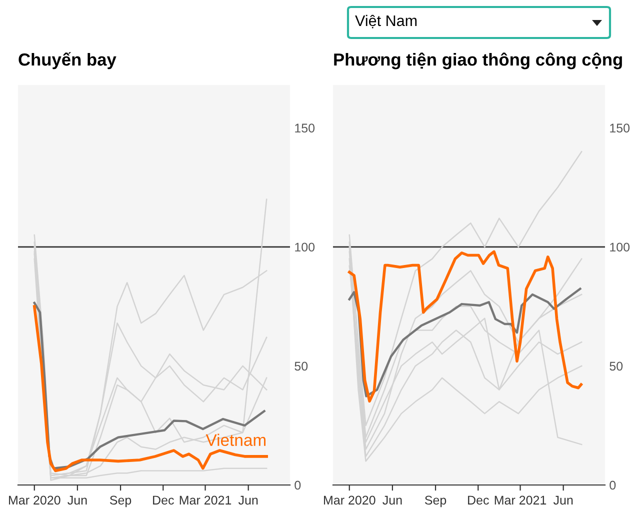 The width and height of the screenshot is (640, 521). I want to click on series-label: Vietnam, so click(236, 440).